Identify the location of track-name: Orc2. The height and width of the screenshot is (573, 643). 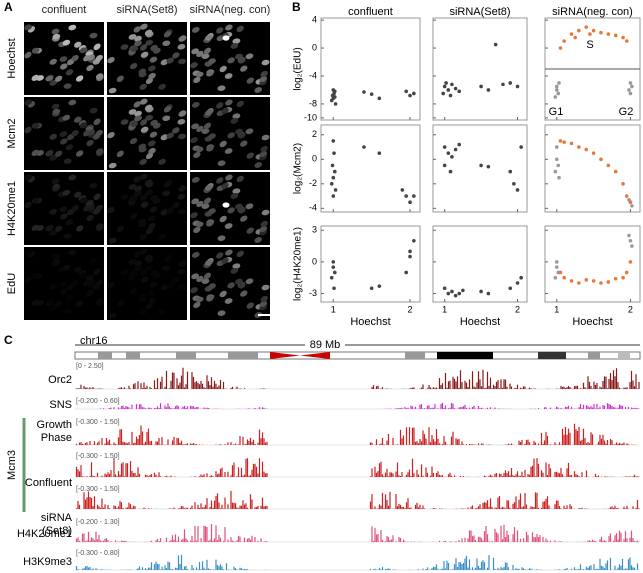
(60, 380).